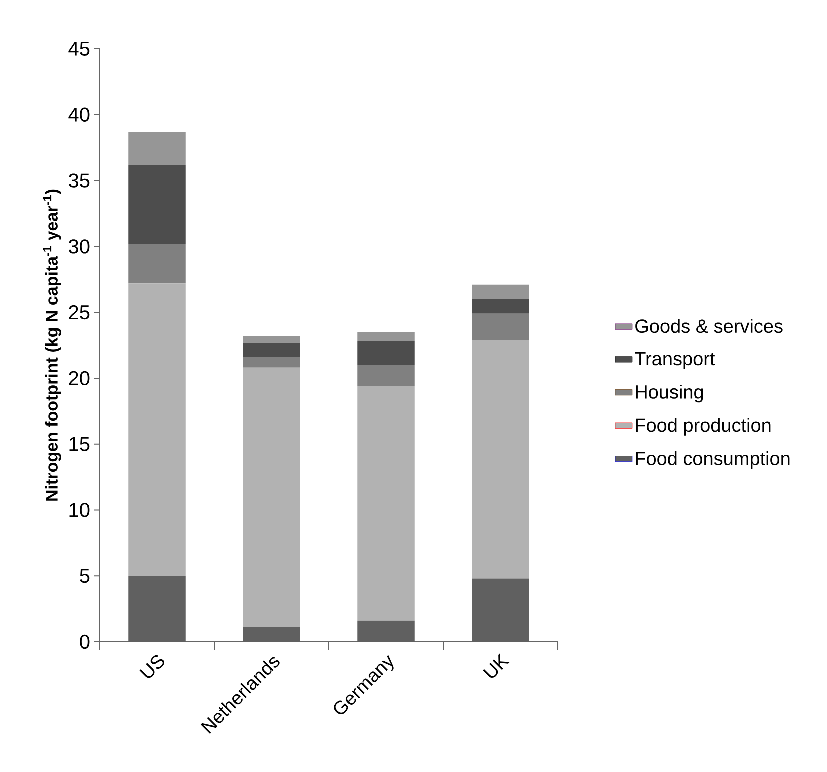 The width and height of the screenshot is (827, 772). What do you see at coordinates (79, 181) in the screenshot?
I see `y-tick-label: 35` at bounding box center [79, 181].